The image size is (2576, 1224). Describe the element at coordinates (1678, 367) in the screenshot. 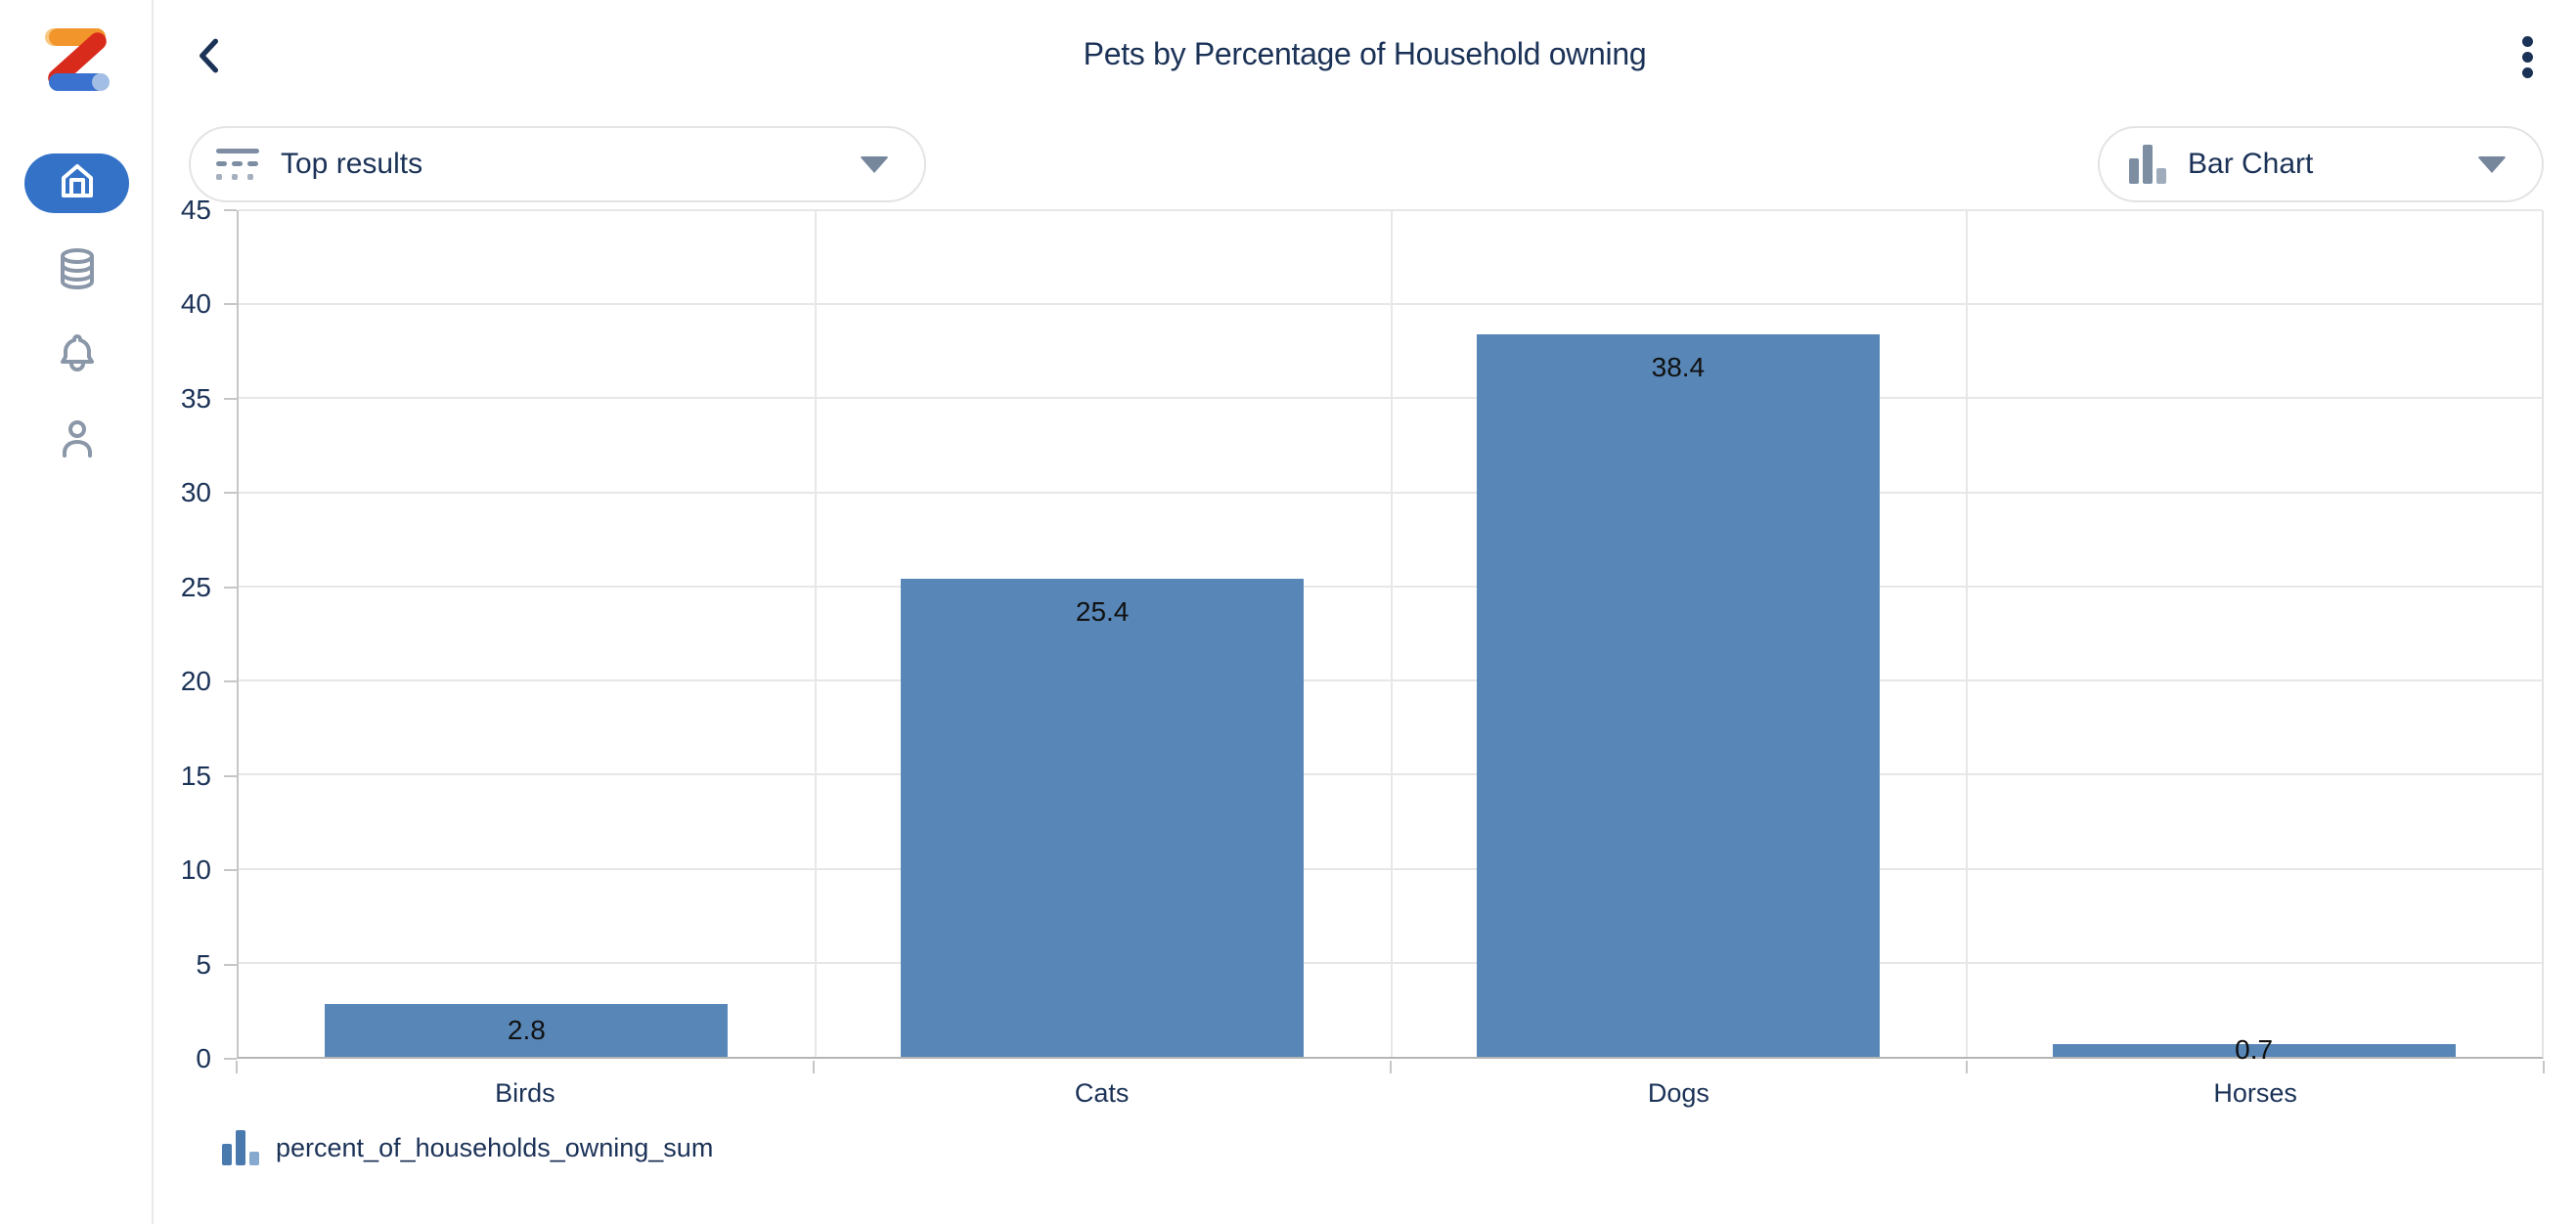

I see `bar-value-label: 38.4` at that location.